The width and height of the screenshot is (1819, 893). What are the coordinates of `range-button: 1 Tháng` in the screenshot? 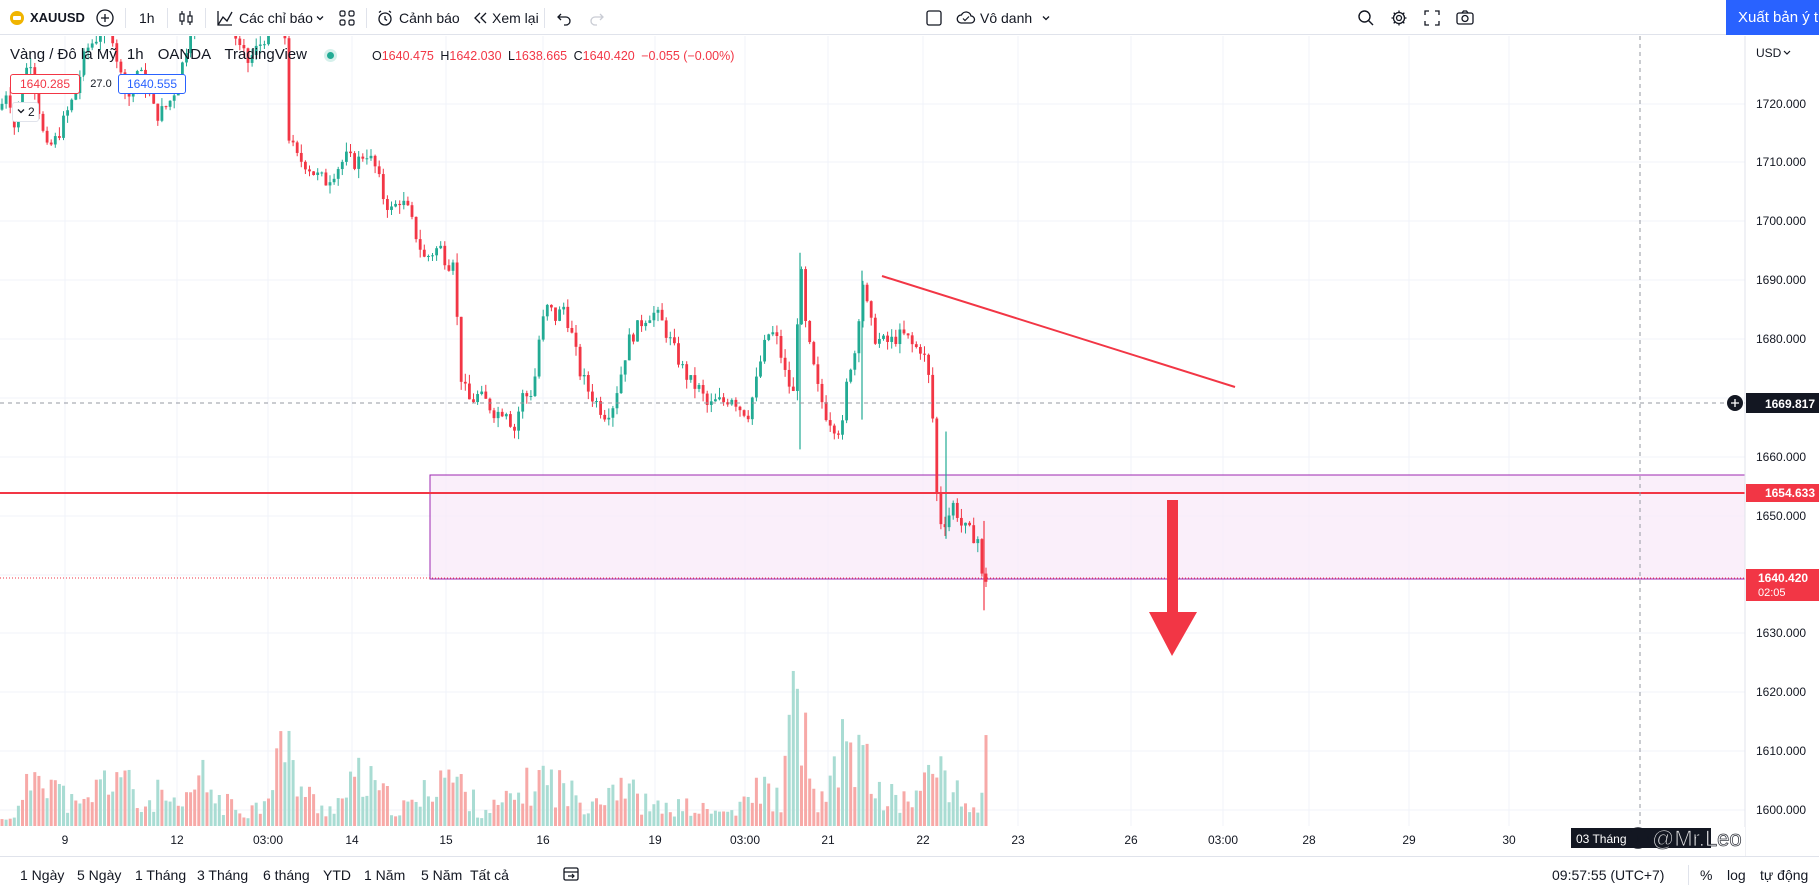 It's located at (161, 875).